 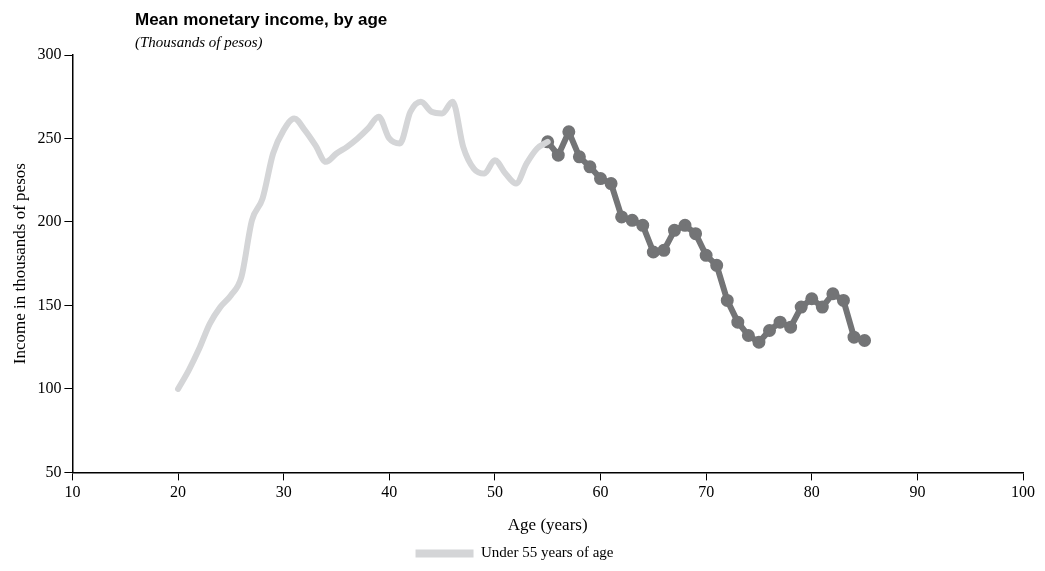 I want to click on y-tick-label: 200, so click(x=49, y=221).